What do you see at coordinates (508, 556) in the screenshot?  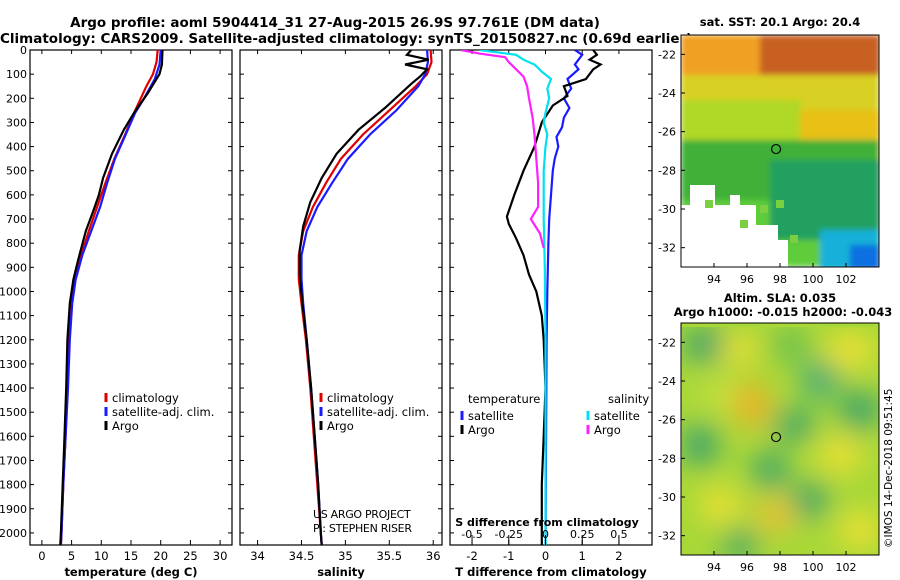 I see `x-tick-label: -1` at bounding box center [508, 556].